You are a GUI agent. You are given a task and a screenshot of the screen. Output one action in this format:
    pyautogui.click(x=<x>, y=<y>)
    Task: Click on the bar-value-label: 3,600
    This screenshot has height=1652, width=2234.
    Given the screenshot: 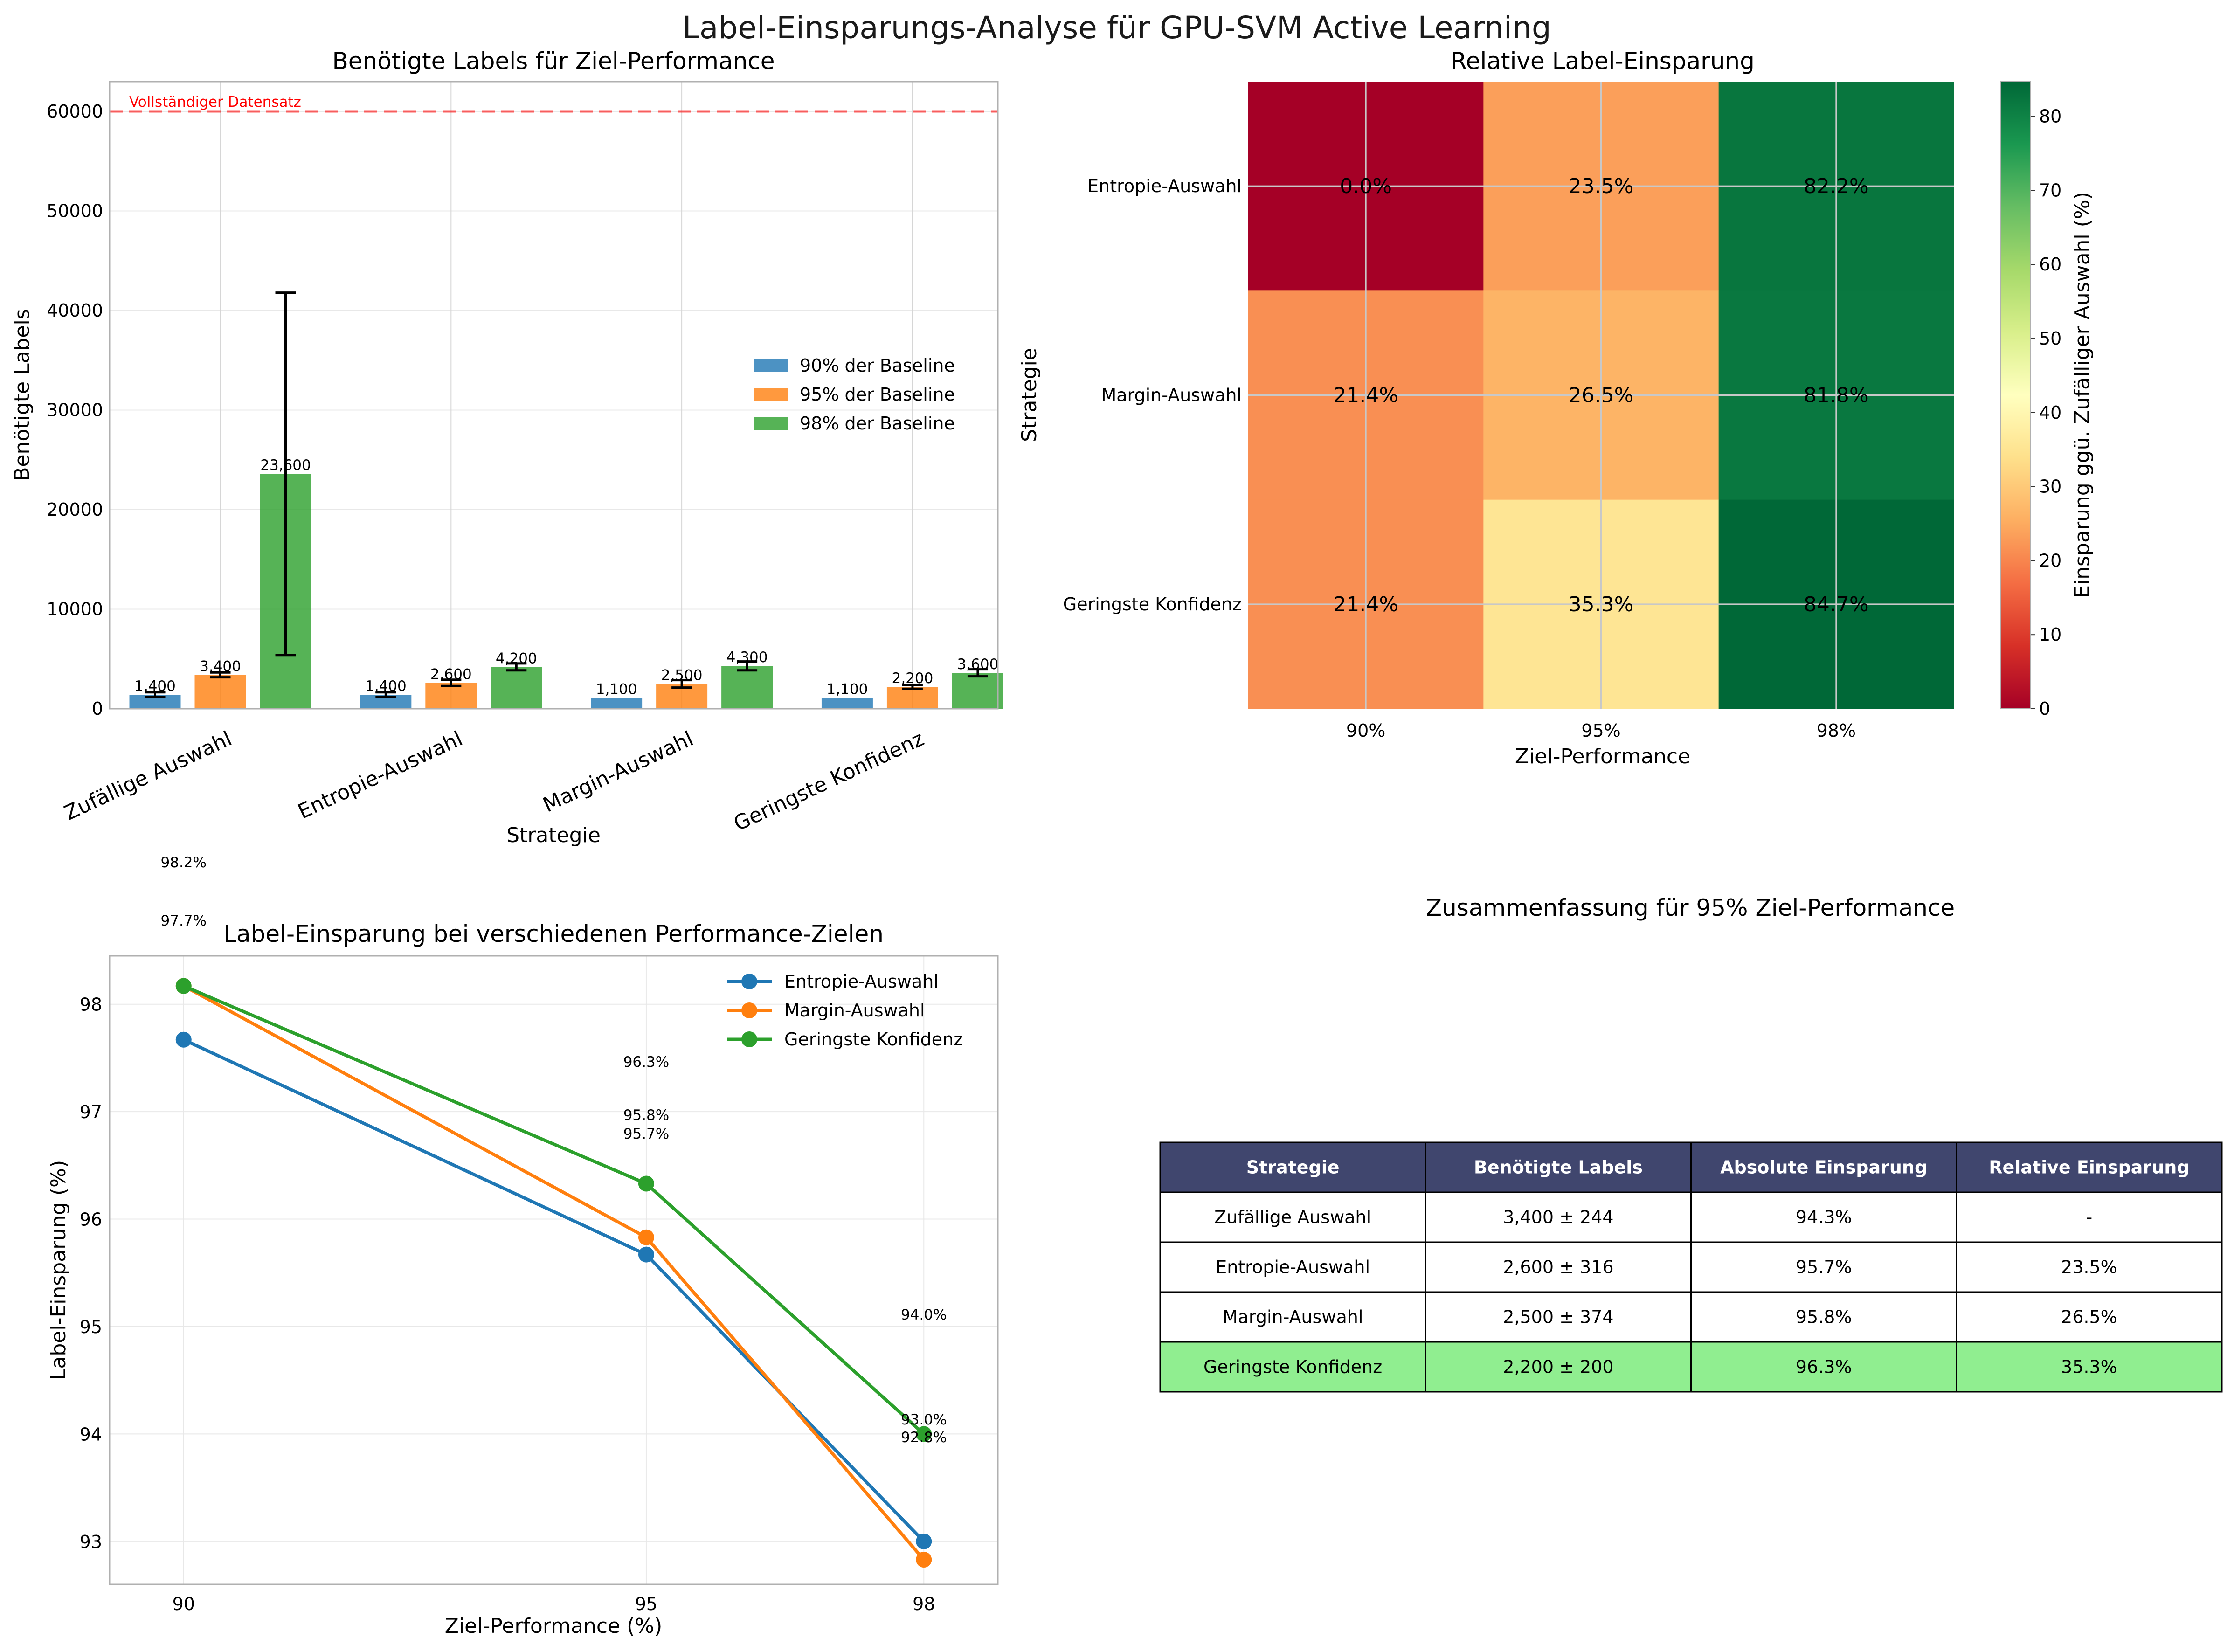 What is the action you would take?
    pyautogui.click(x=978, y=664)
    